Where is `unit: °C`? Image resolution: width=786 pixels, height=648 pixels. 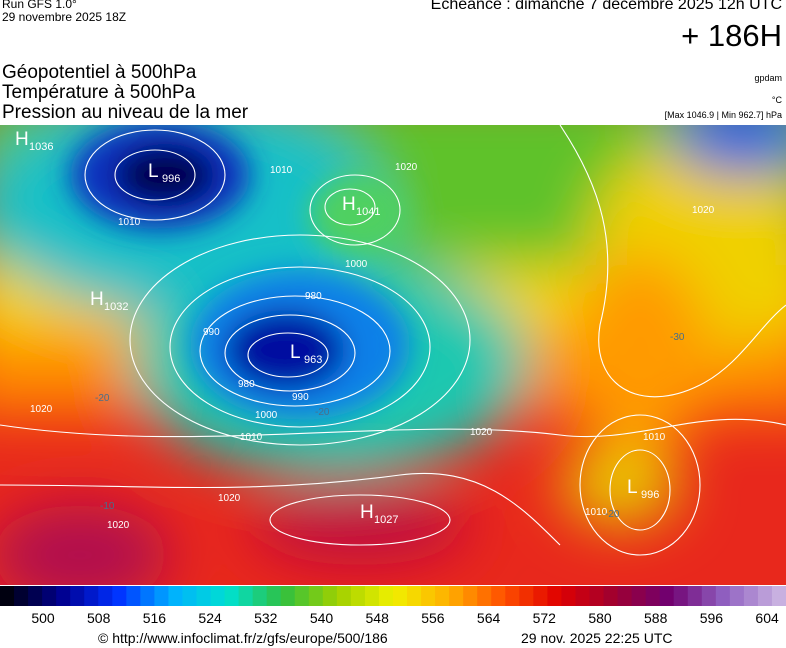 unit: °C is located at coordinates (776, 100).